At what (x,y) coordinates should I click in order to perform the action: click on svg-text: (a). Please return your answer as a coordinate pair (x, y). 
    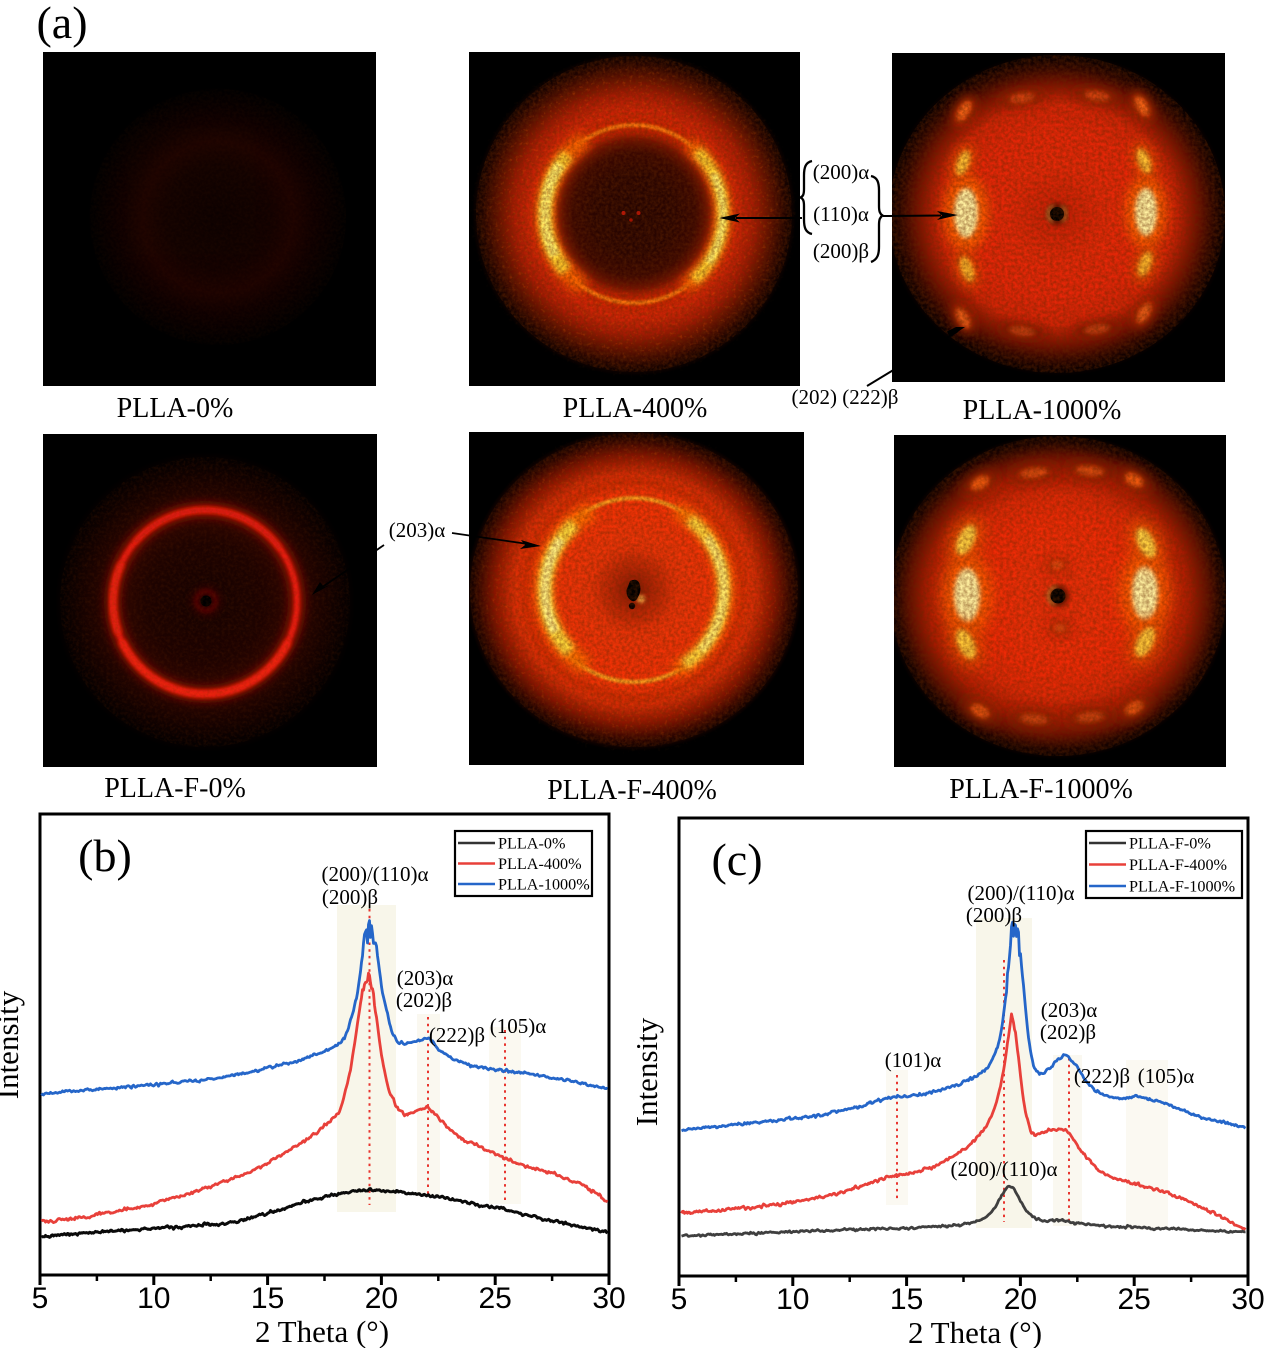
    Looking at the image, I should click on (61, 24).